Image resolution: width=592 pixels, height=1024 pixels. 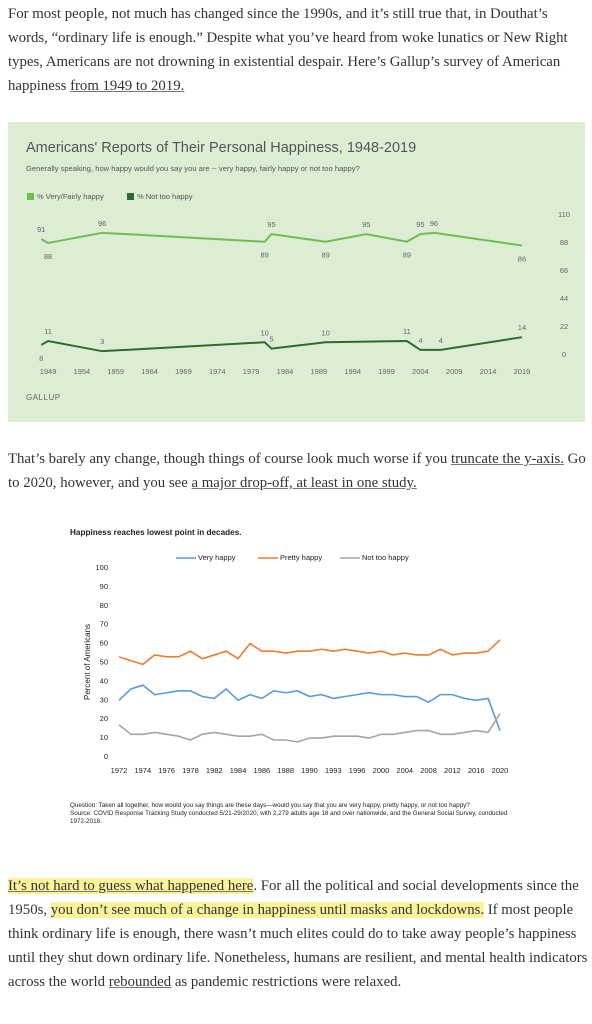 I want to click on text-run: as pandemic restrictions were relaxed., so click(x=286, y=982).